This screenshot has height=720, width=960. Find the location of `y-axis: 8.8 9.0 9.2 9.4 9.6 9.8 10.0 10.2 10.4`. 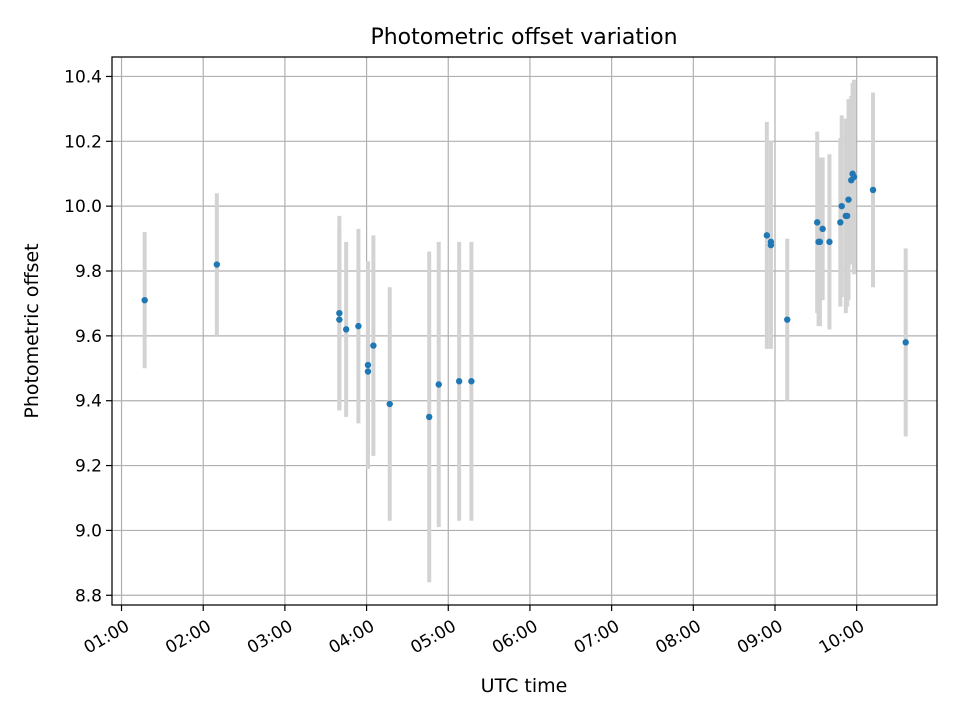

y-axis: 8.8 9.0 9.2 9.4 9.6 9.8 10.0 10.2 10.4 is located at coordinates (88, 336).